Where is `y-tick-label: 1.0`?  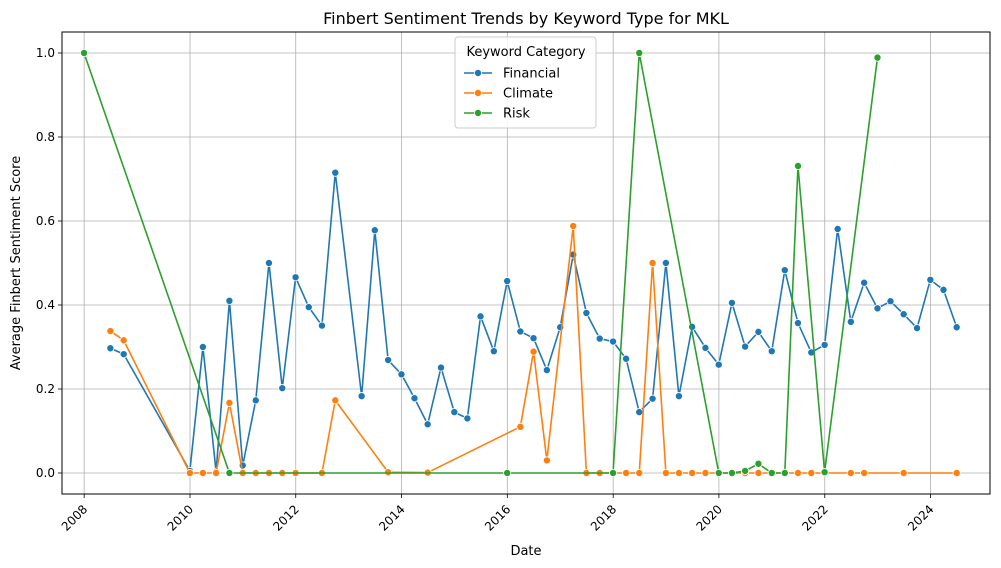 y-tick-label: 1.0 is located at coordinates (45, 53).